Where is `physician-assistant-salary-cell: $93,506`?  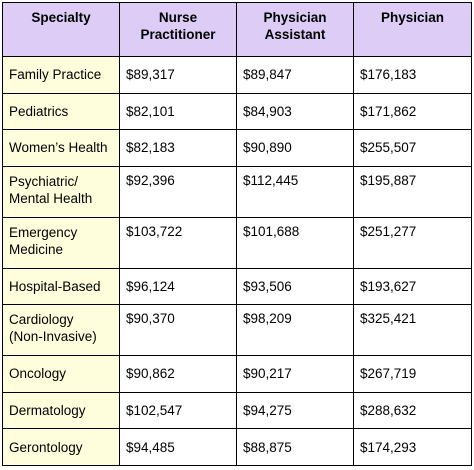
physician-assistant-salary-cell: $93,506 is located at coordinates (295, 286).